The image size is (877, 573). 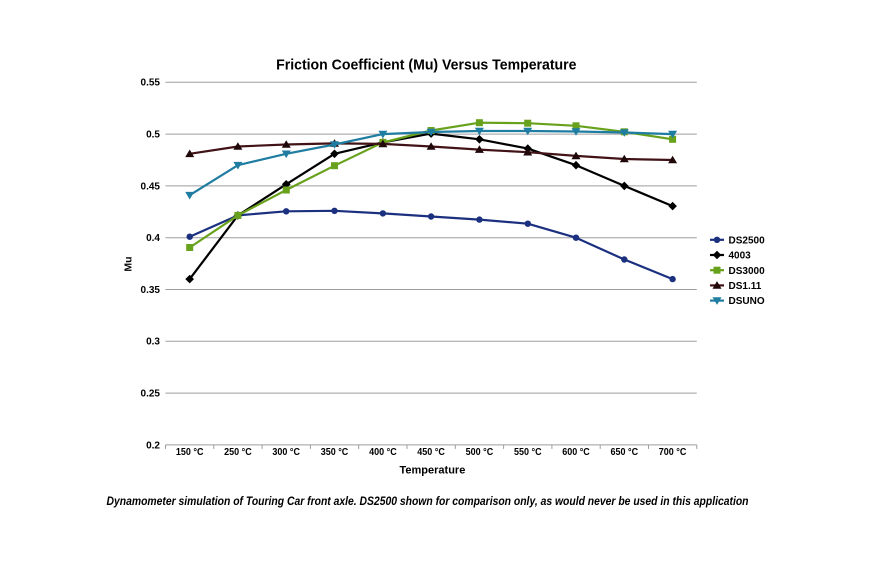 What do you see at coordinates (153, 135) in the screenshot?
I see `svg-text: 0.5` at bounding box center [153, 135].